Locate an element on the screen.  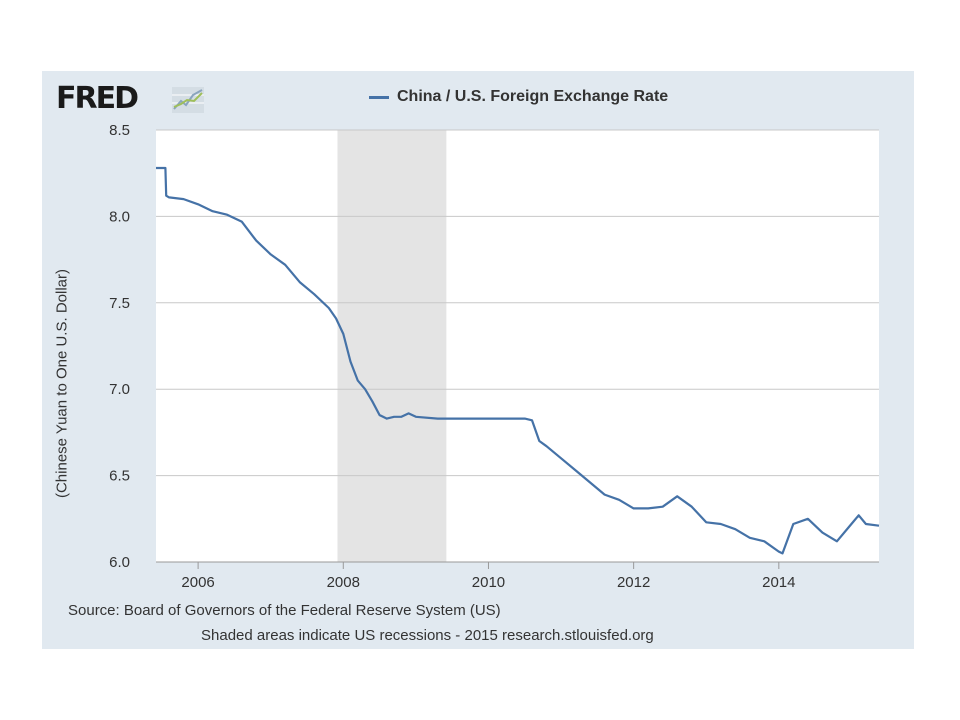
y-tick-label: 8.5 is located at coordinates (119, 130).